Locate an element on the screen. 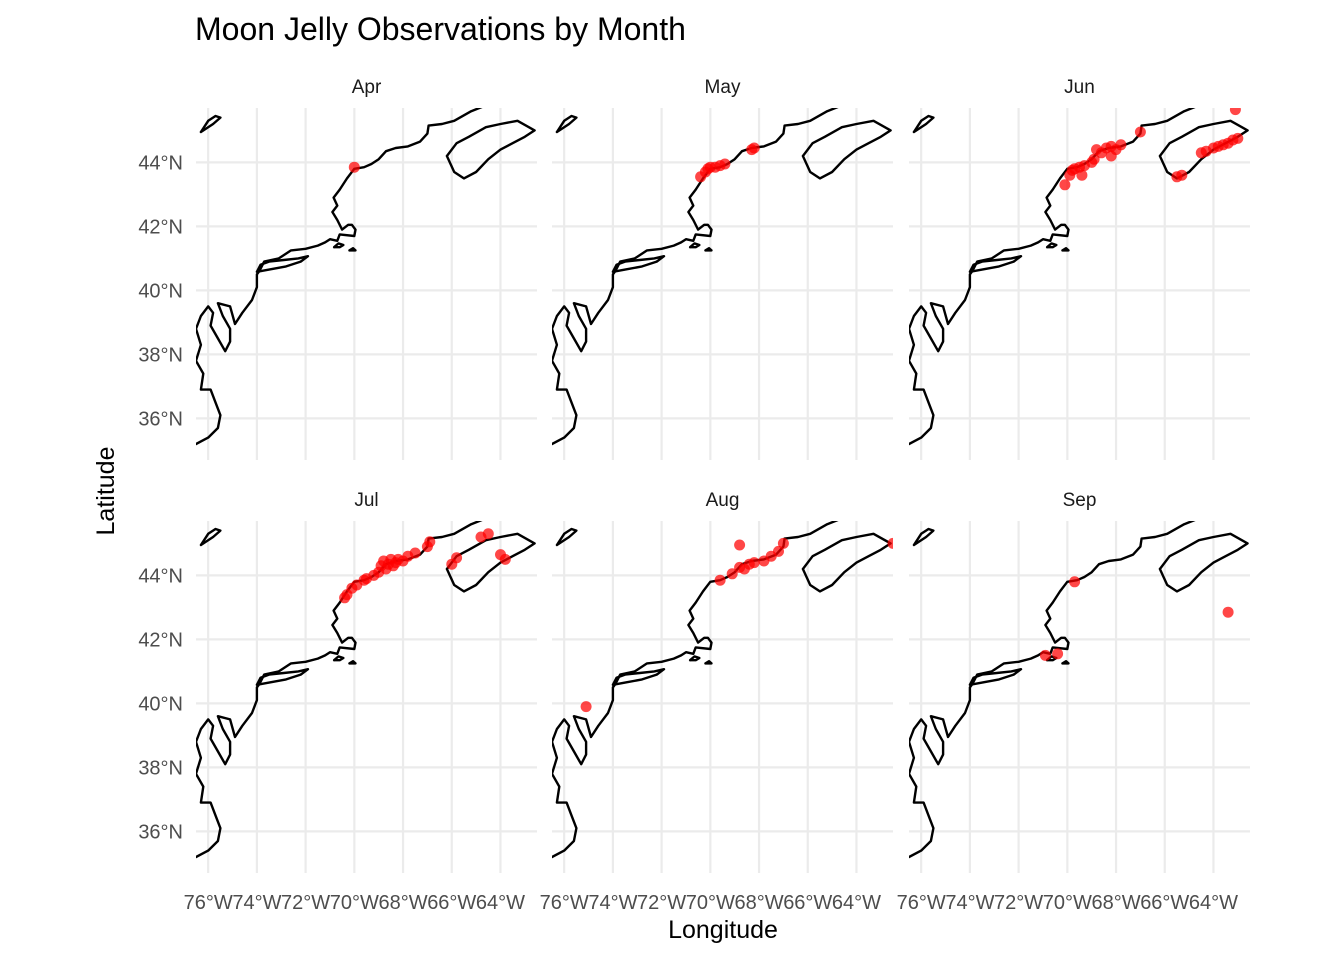  facet-panel: Jun is located at coordinates (1079, 268).